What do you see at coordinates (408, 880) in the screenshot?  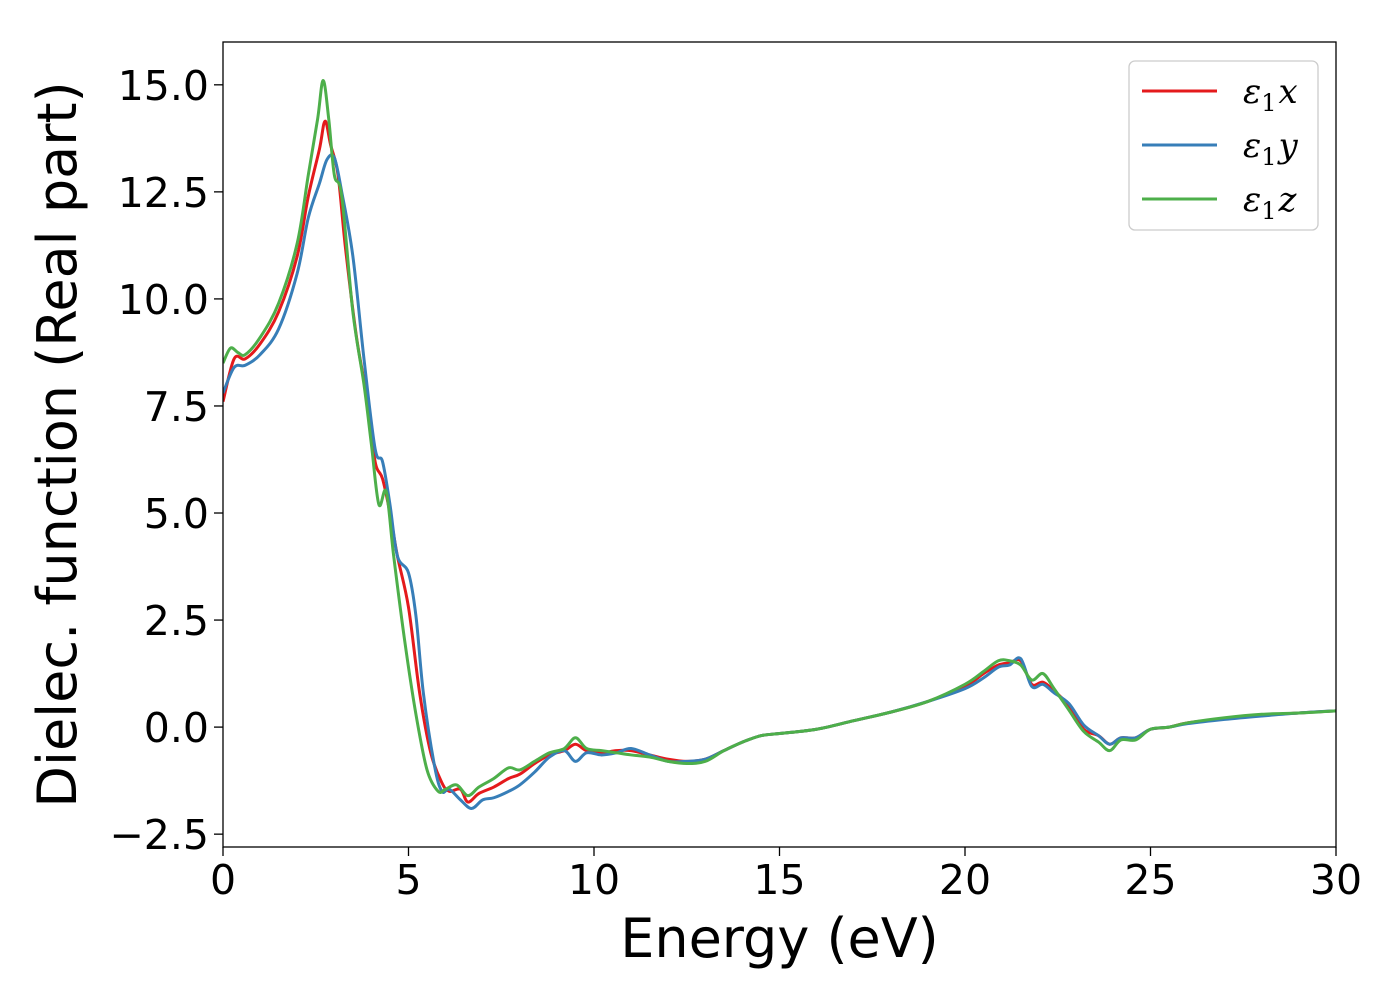 I see `x-tick-label: 5` at bounding box center [408, 880].